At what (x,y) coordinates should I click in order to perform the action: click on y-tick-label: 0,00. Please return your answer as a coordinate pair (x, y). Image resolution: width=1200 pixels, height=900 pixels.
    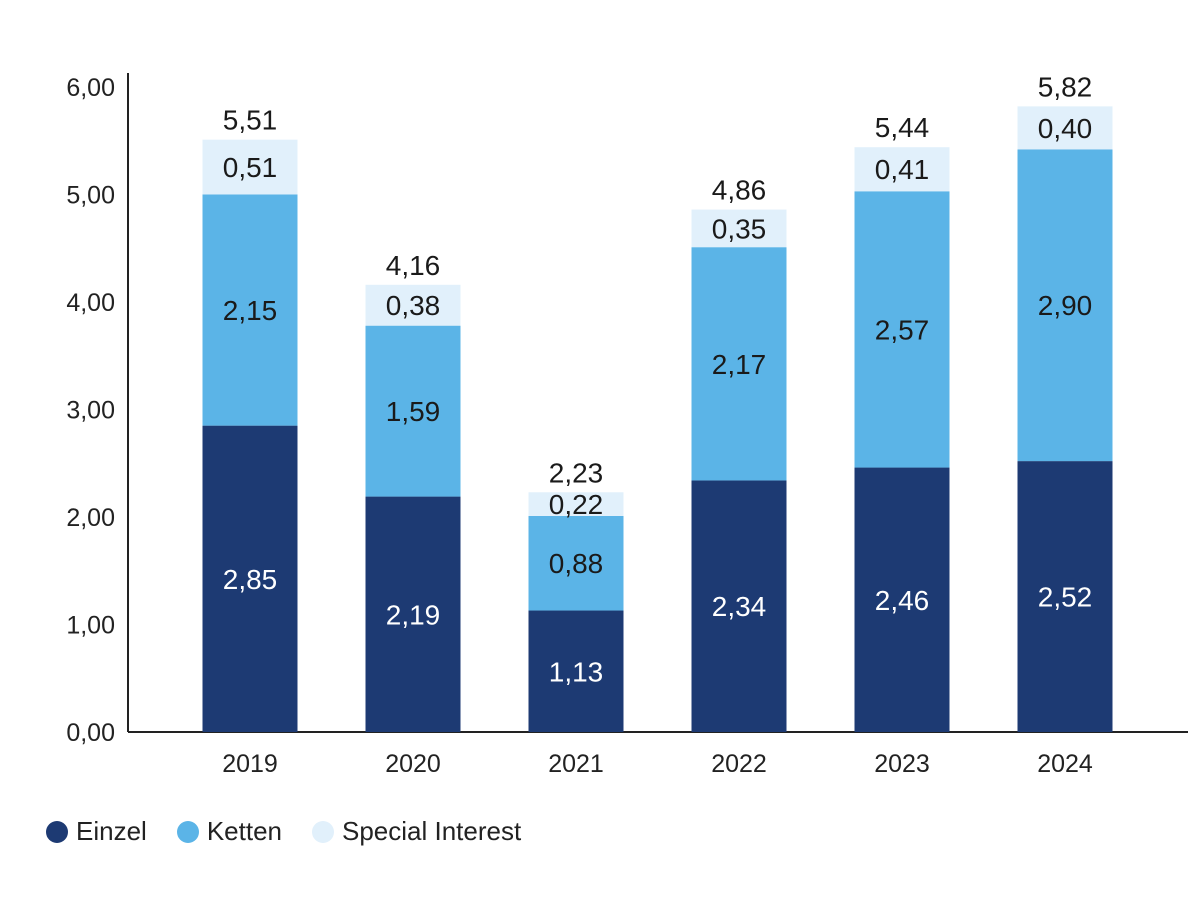
    Looking at the image, I should click on (90, 733).